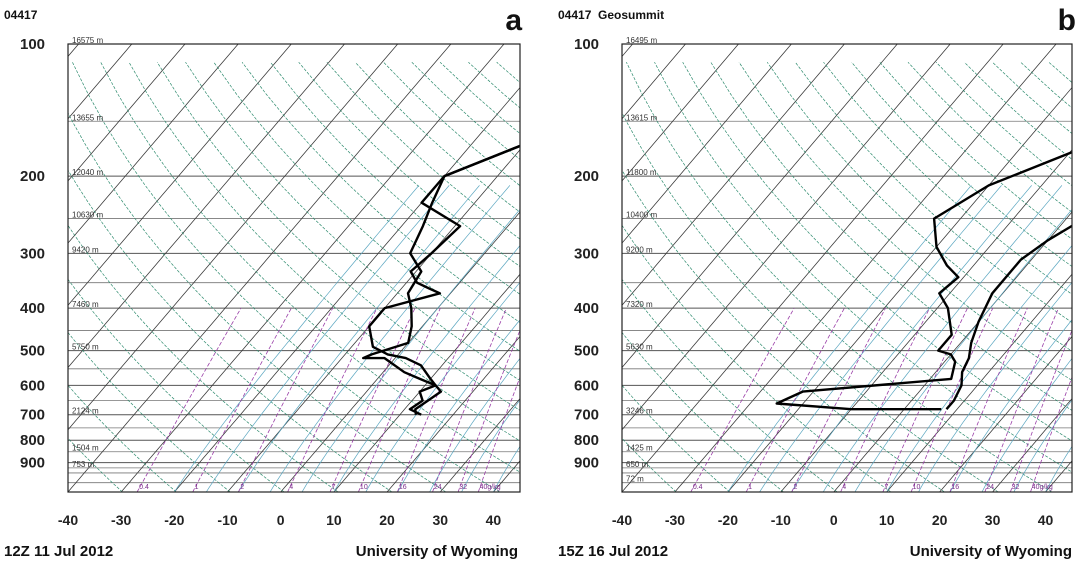 The image size is (1077, 565). What do you see at coordinates (68, 520) in the screenshot?
I see `temperature-tick-label: -40` at bounding box center [68, 520].